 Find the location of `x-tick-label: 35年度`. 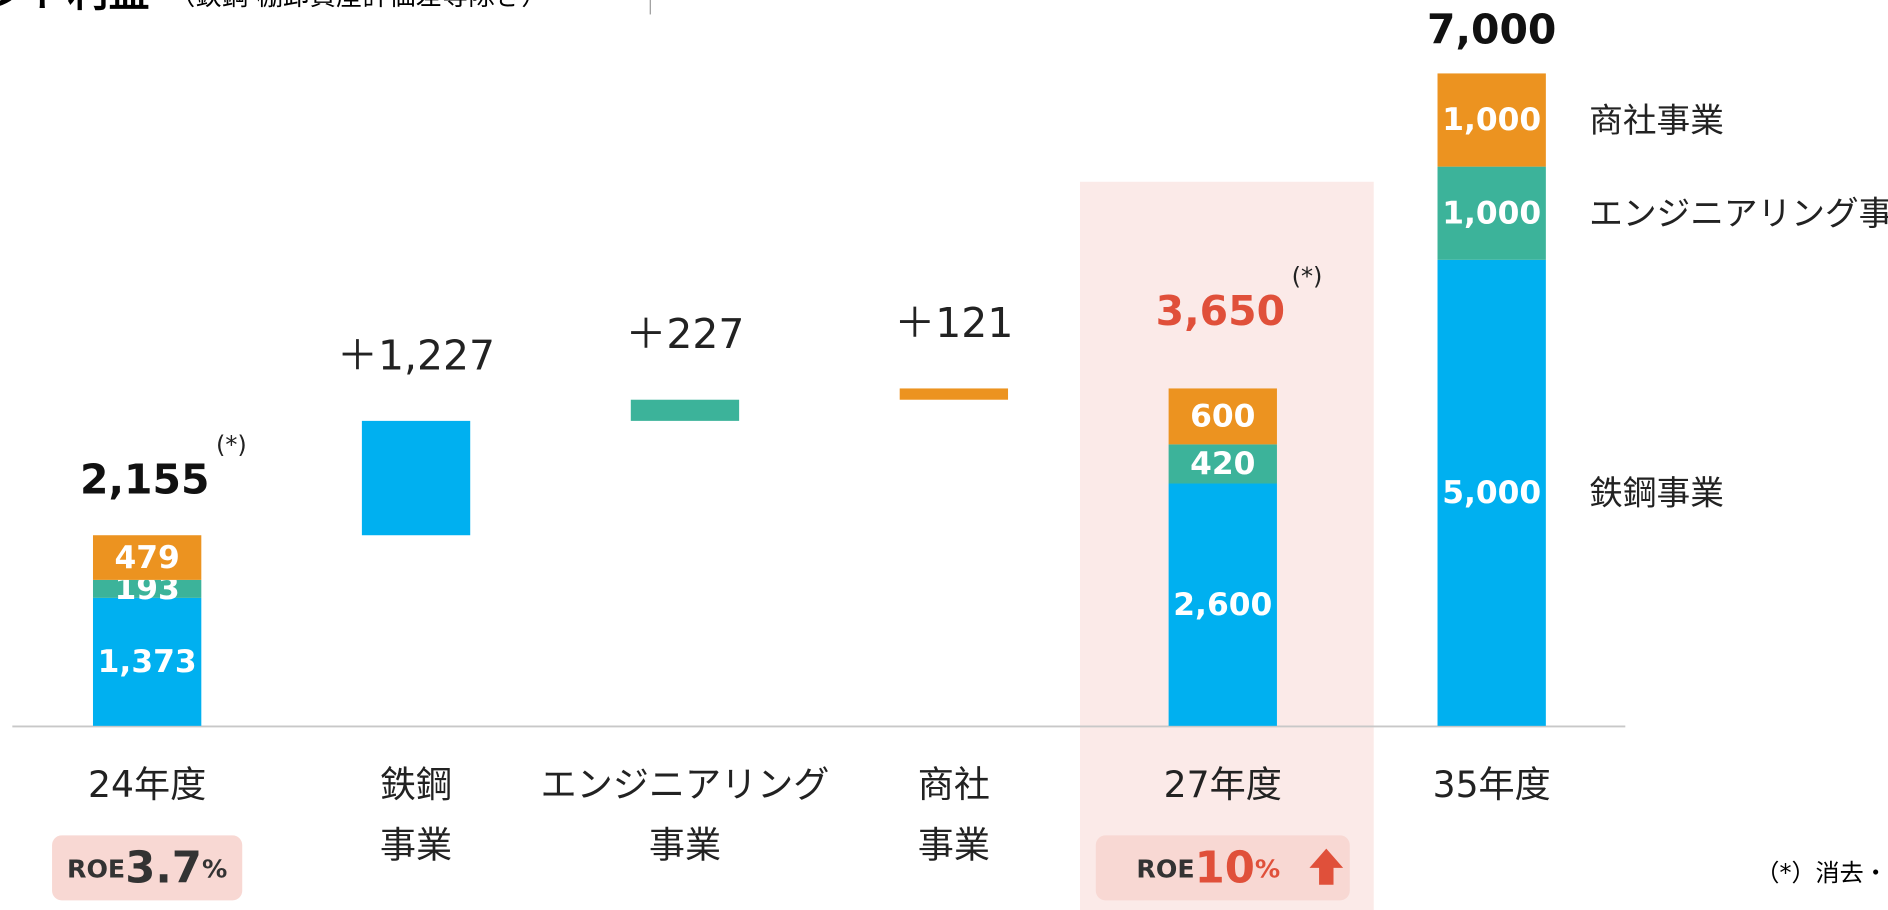

x-tick-label: 35年度 is located at coordinates (1492, 784).